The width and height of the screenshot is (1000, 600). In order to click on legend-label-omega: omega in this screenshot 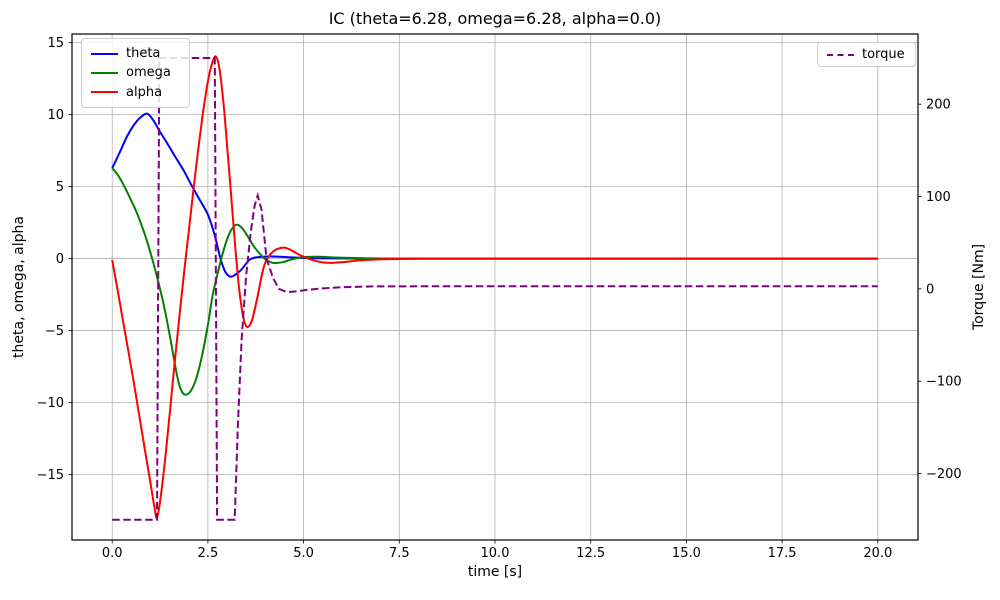, I will do `click(148, 73)`.